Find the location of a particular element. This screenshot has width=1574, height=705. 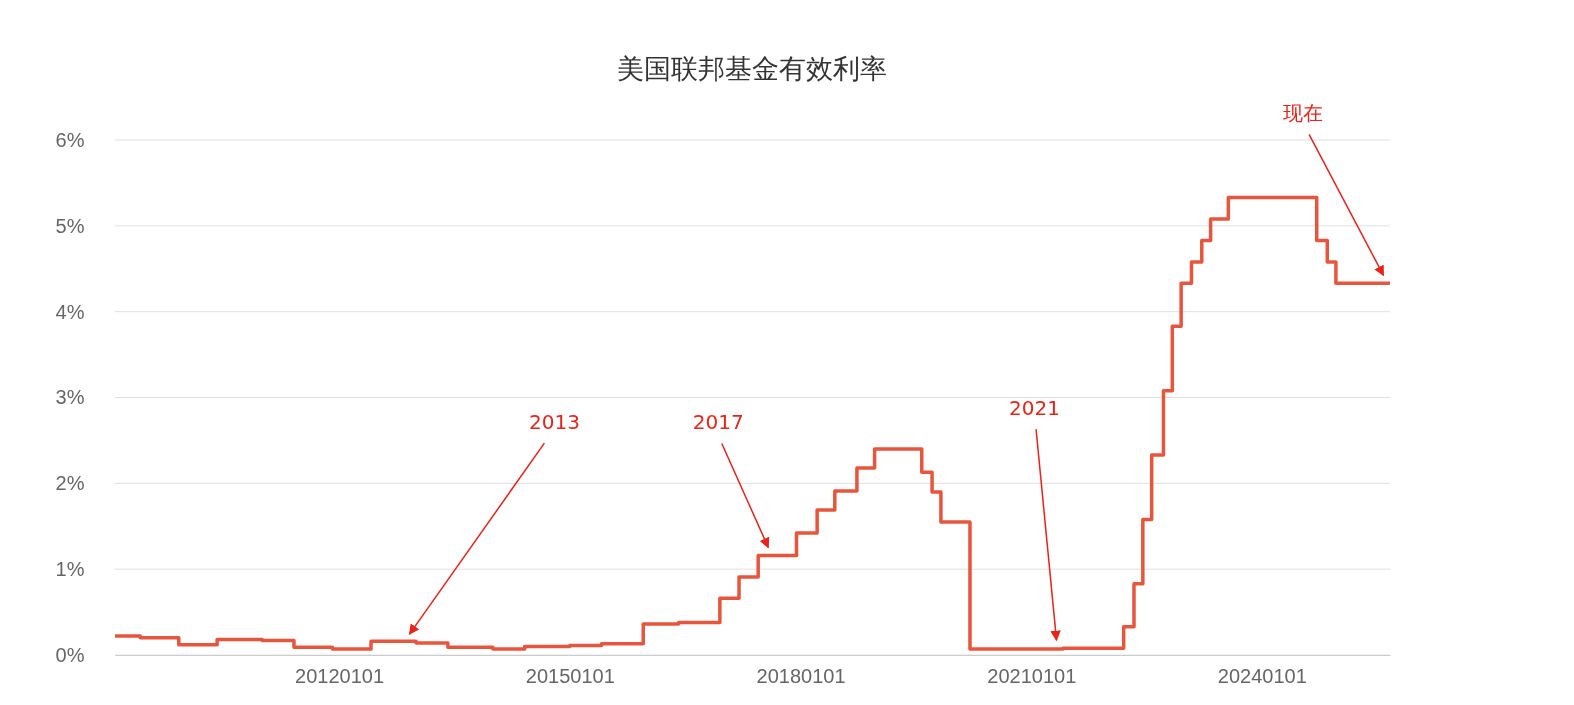

y-tick-label: 4% is located at coordinates (70, 311).